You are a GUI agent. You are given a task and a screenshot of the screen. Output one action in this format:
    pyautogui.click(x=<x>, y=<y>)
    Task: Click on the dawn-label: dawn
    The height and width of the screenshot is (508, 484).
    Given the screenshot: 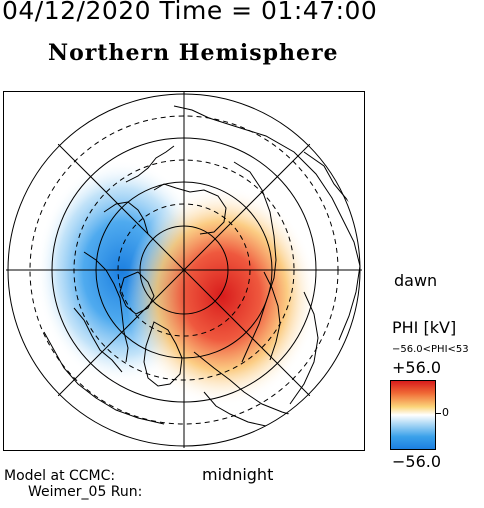 What is the action you would take?
    pyautogui.click(x=416, y=280)
    